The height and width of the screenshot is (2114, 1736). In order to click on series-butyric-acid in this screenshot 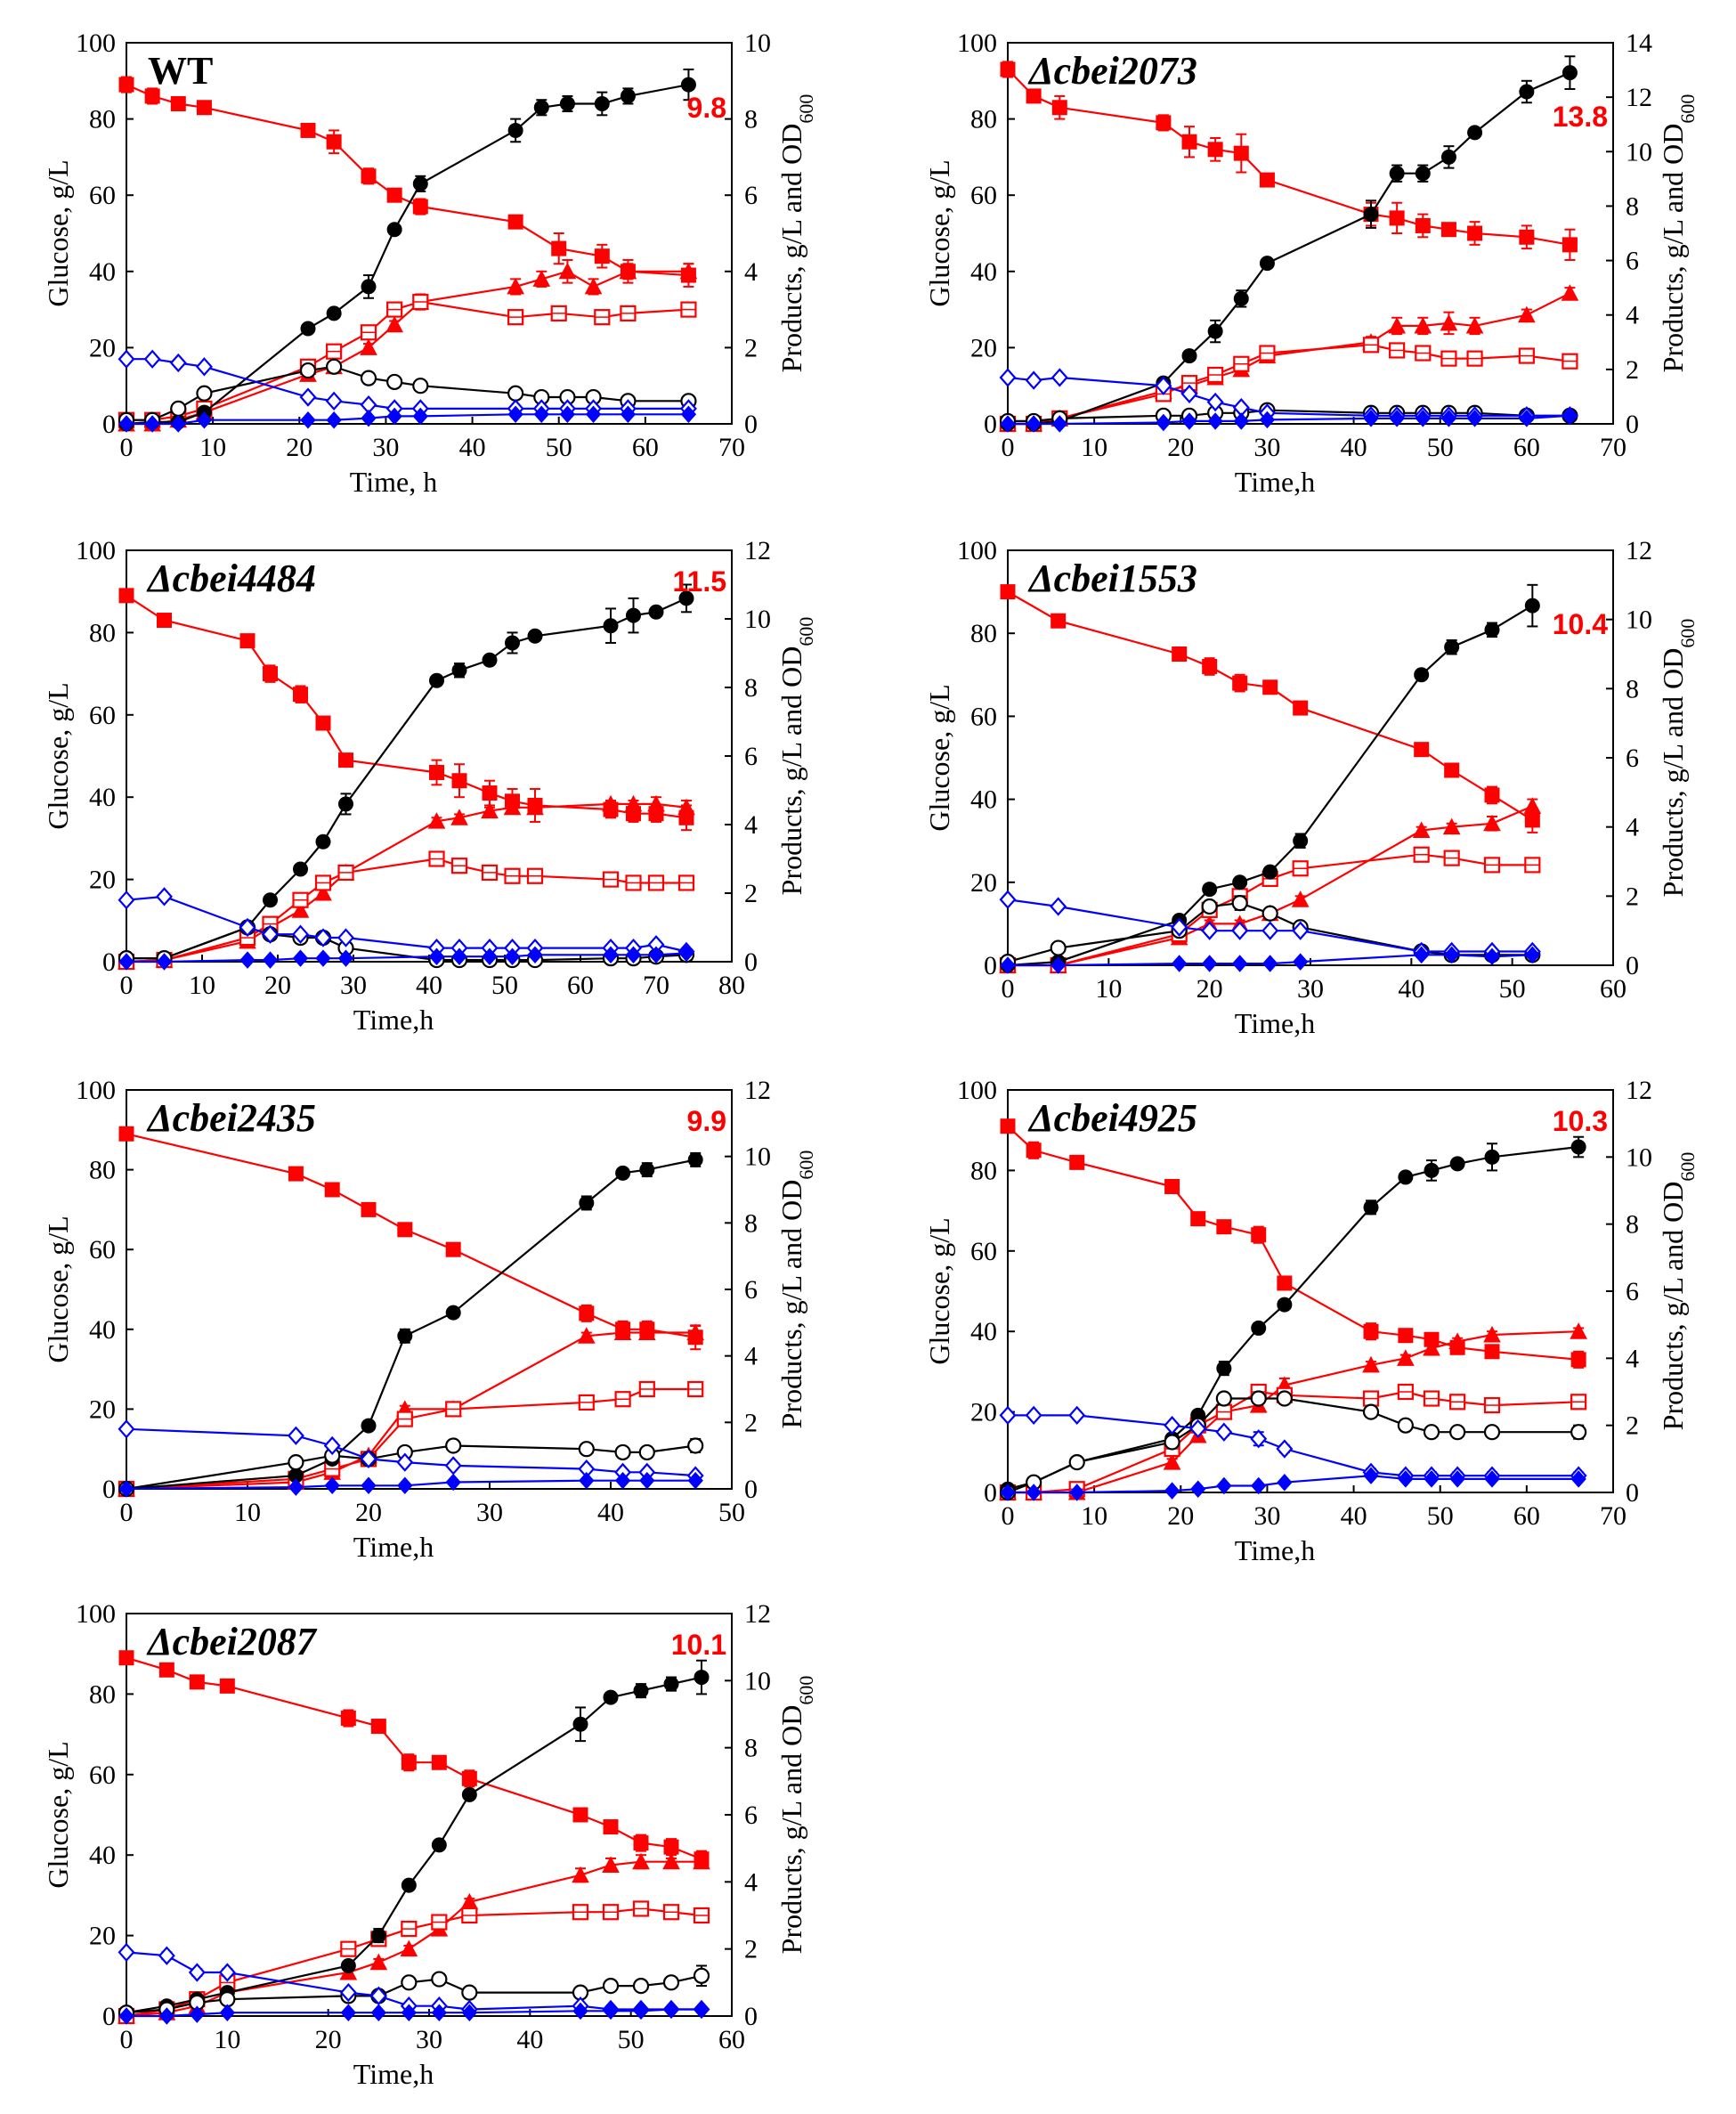, I will do `click(1293, 1445)`.